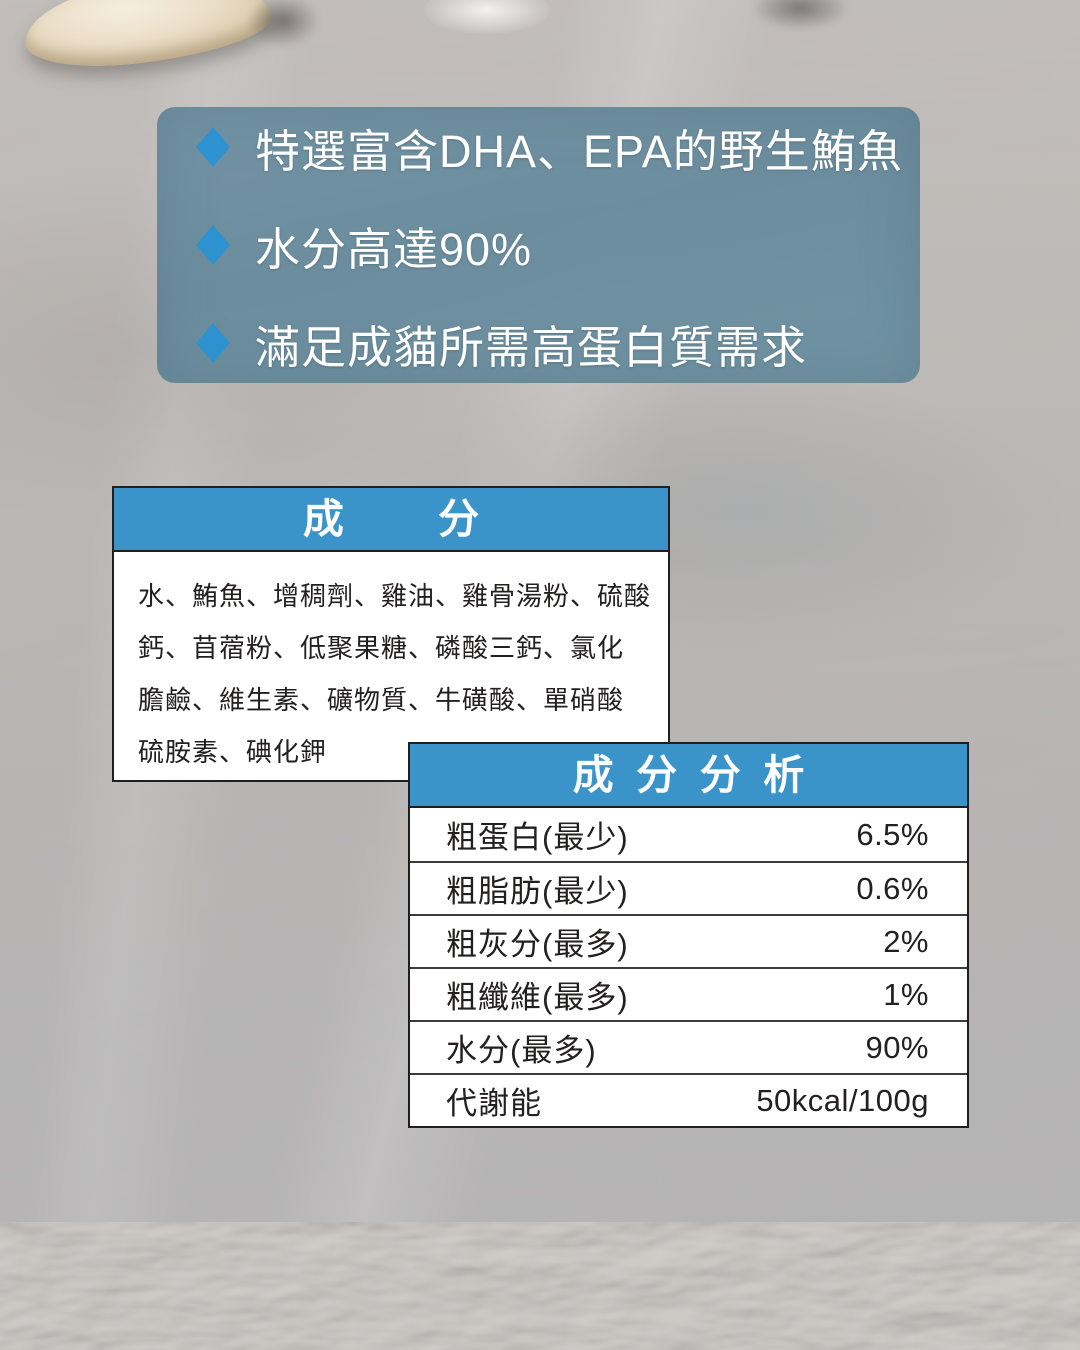  What do you see at coordinates (906, 941) in the screenshot?
I see `row-value: 2%` at bounding box center [906, 941].